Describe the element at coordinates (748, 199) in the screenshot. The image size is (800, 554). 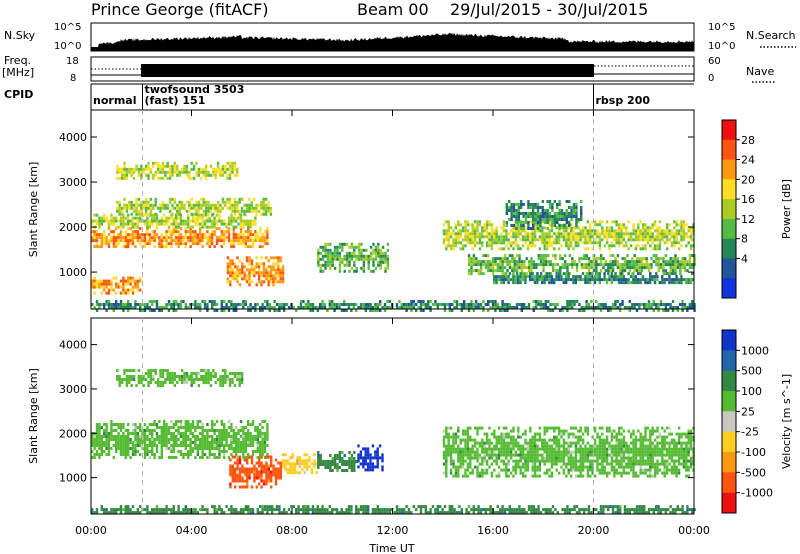
I see `colorbar-tick-label: 16` at that location.